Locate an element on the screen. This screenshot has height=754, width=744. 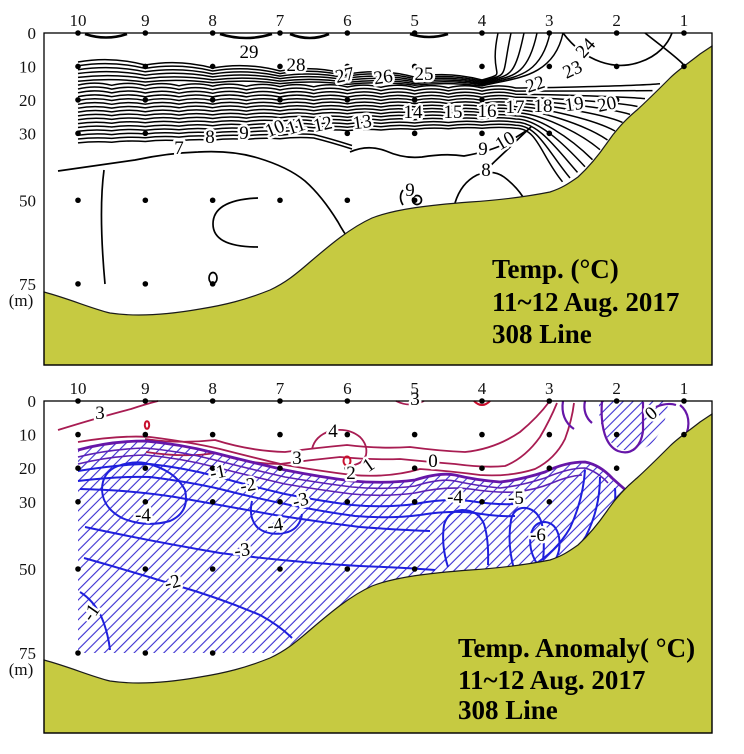
contour-label: 7 is located at coordinates (179, 148).